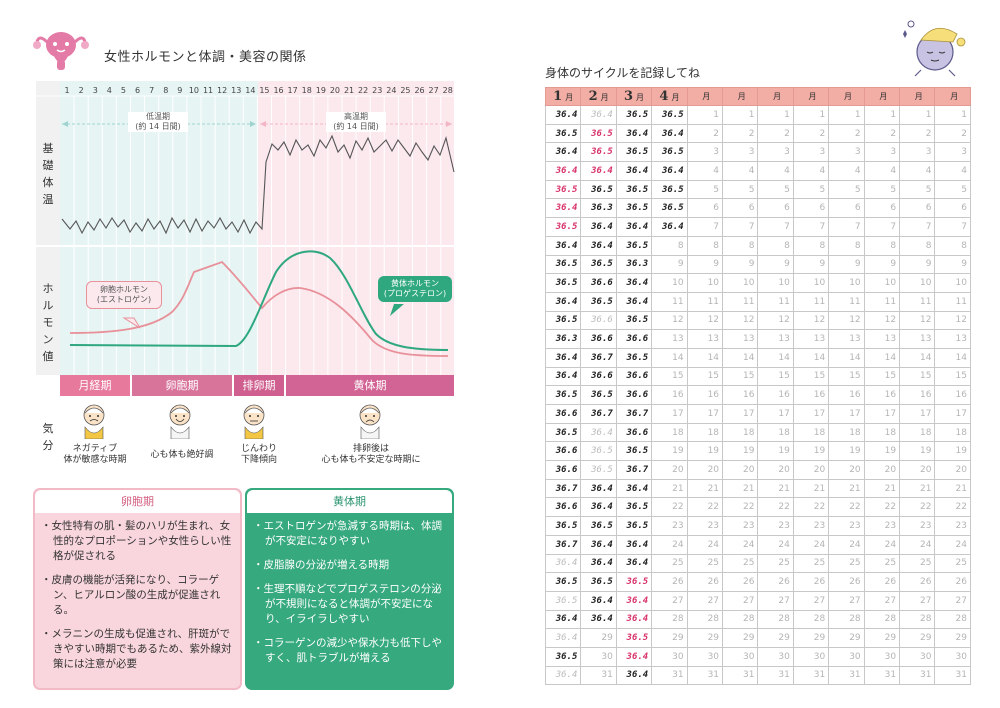 This screenshot has height=708, width=1000. I want to click on day-cell: 21, so click(811, 488).